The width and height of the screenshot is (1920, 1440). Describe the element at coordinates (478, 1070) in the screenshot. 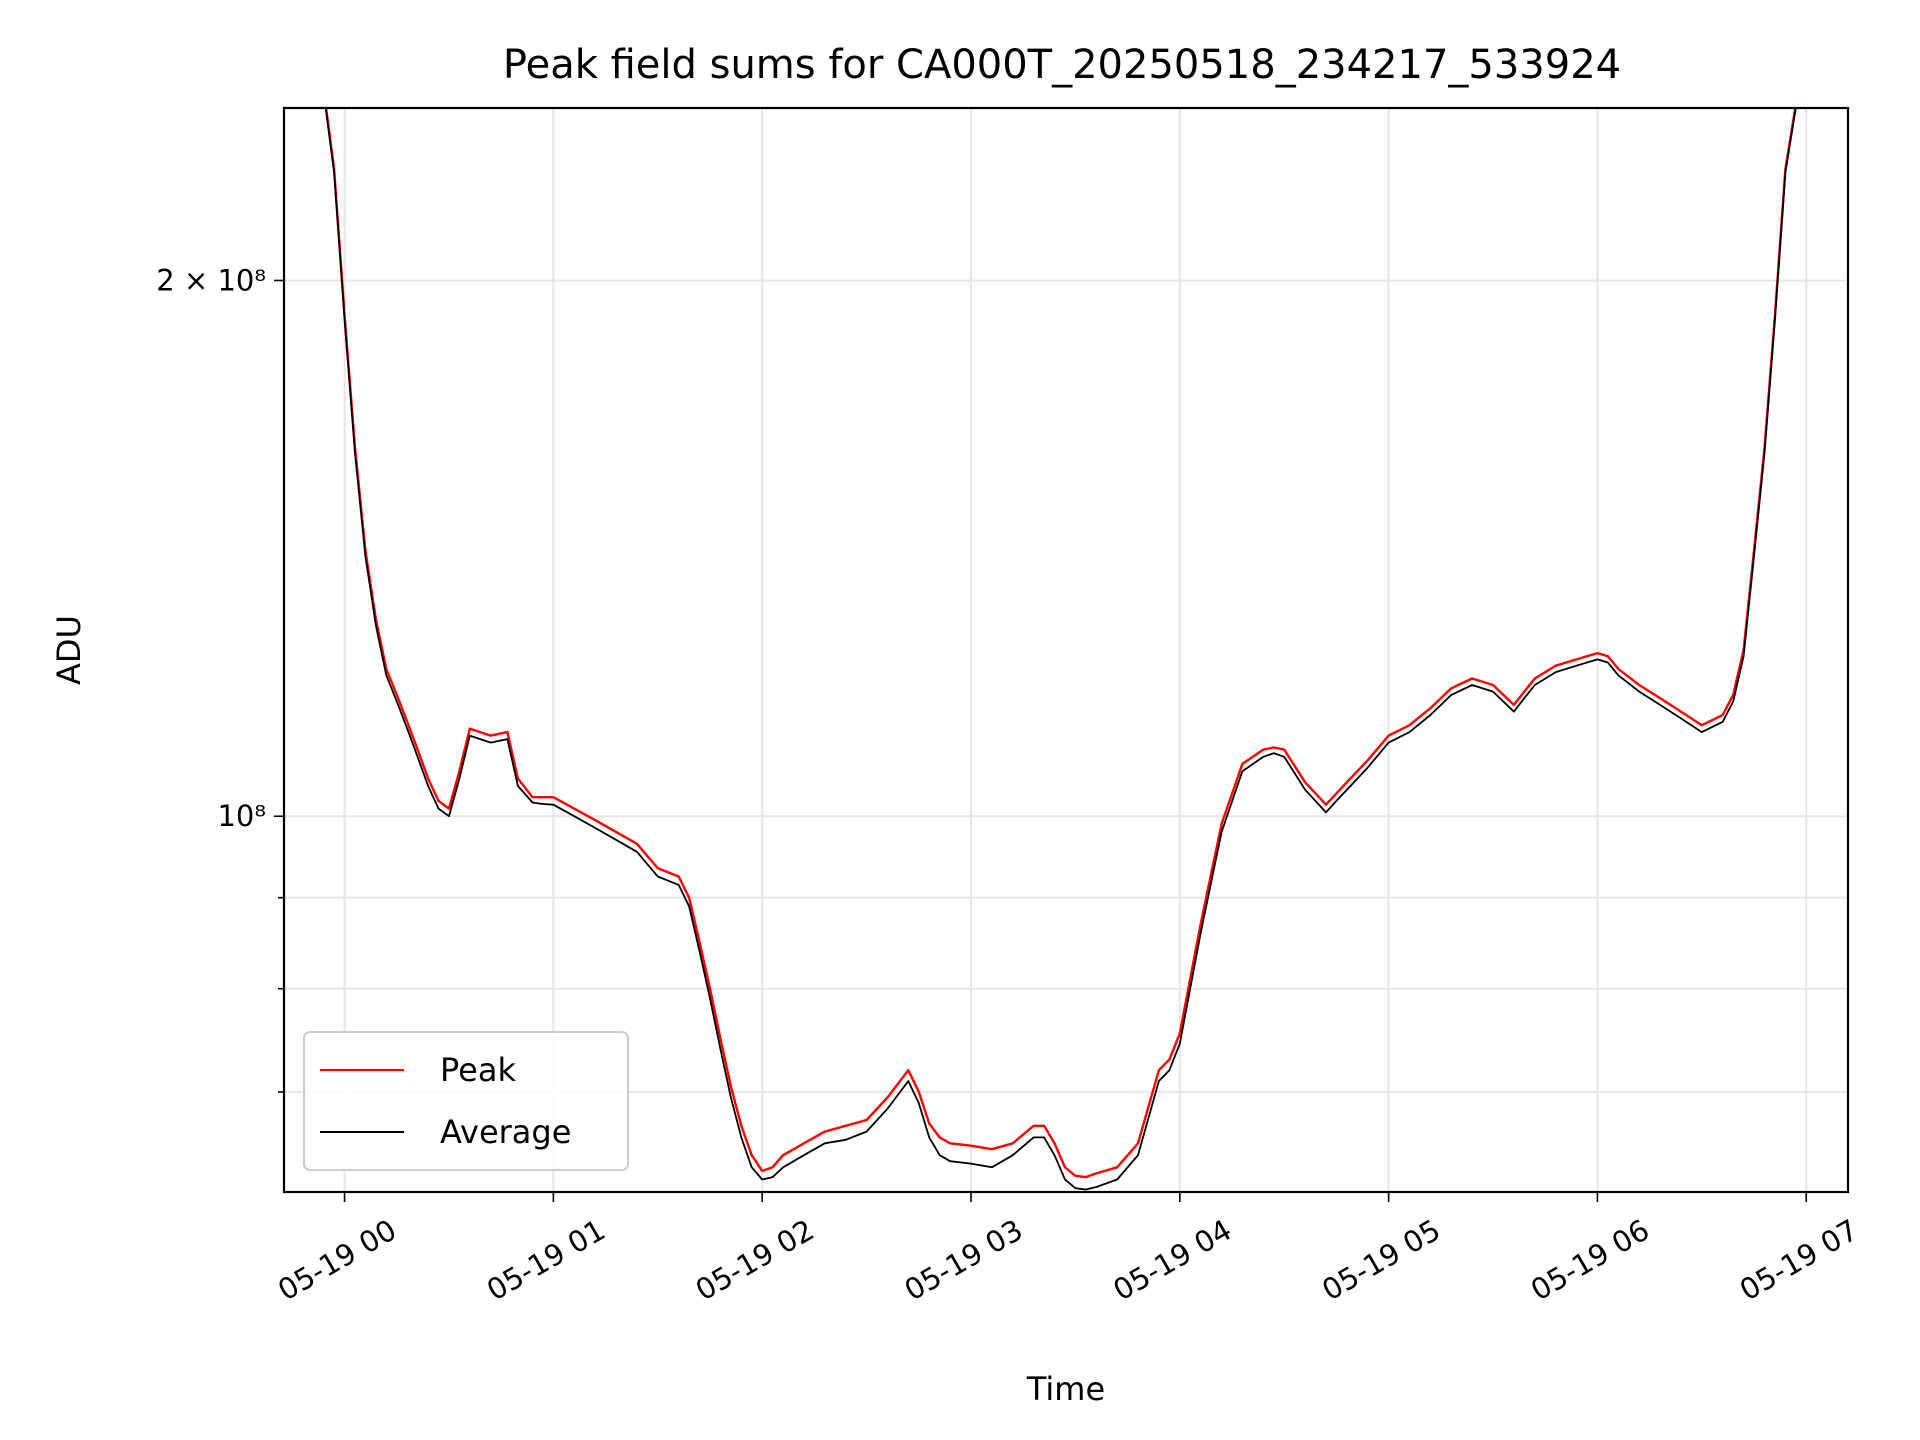

I see `legend-label-peak: Peak` at that location.